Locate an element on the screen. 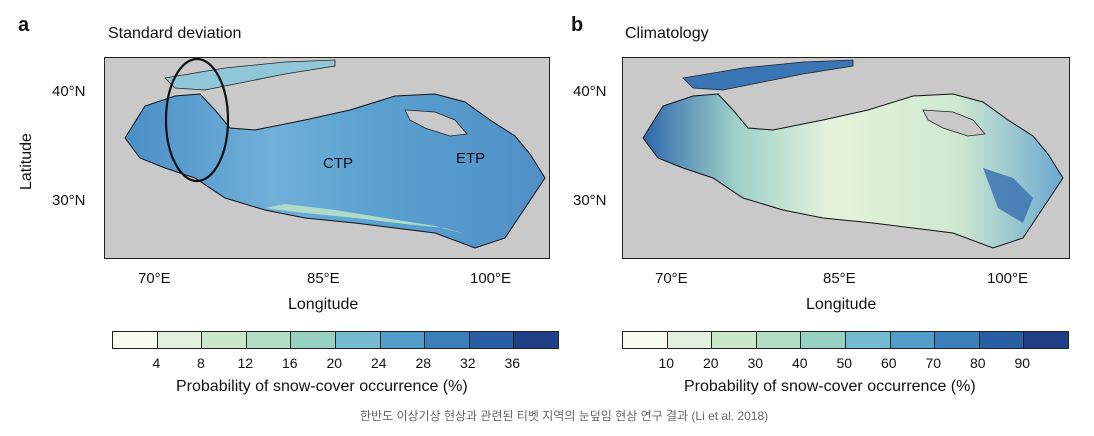 This screenshot has width=1094, height=436. region-label-ctp: CTP is located at coordinates (338, 163).